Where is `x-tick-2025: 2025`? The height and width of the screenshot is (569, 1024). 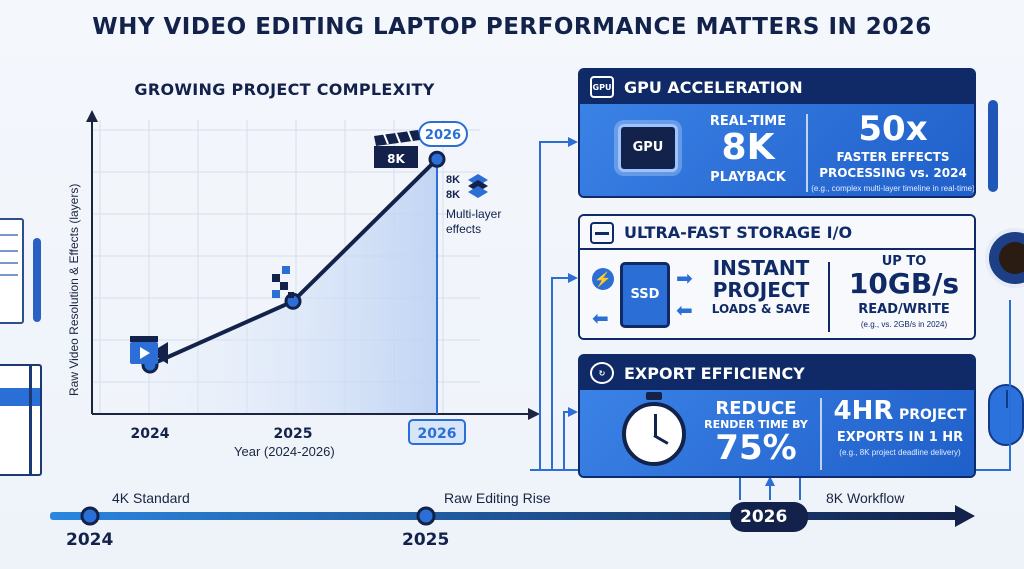
x-tick-2025: 2025 is located at coordinates (293, 434).